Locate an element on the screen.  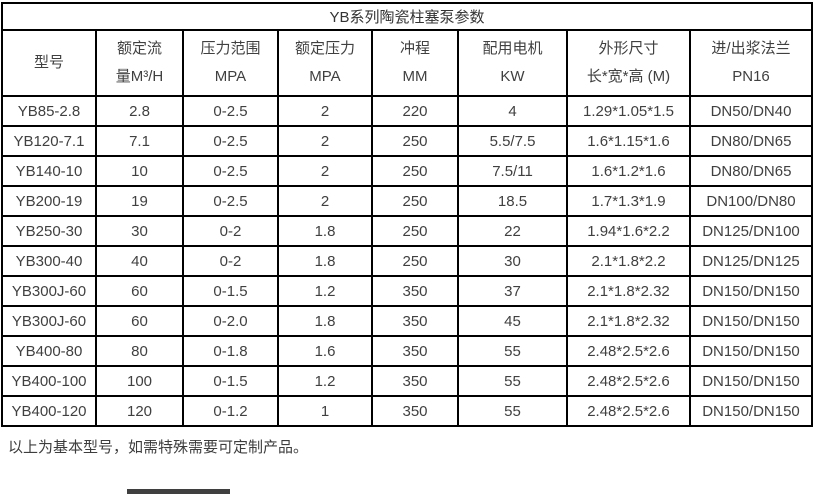
table-cell: 1.6*1.2*1.6 is located at coordinates (628, 171).